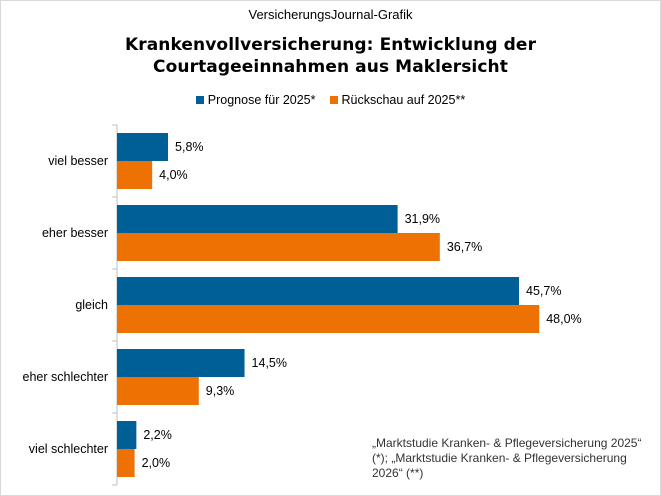 The width and height of the screenshot is (661, 496). Describe the element at coordinates (269, 363) in the screenshot. I see `data-label: 14,5%` at that location.